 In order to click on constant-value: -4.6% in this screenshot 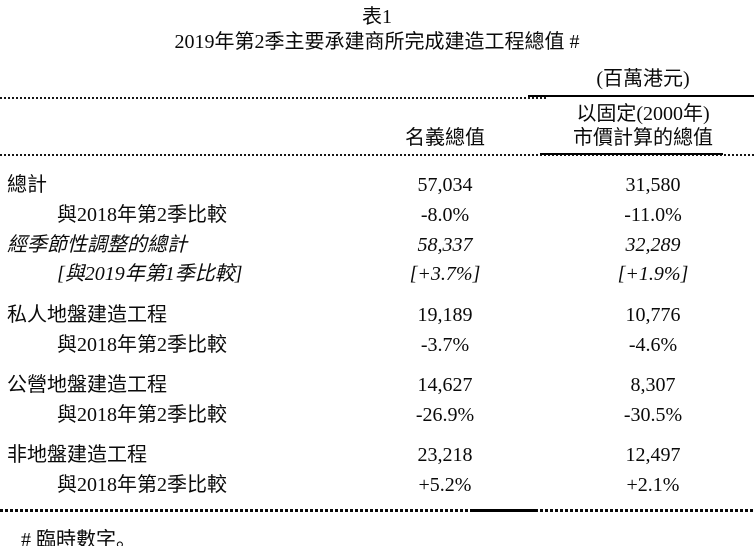, I will do `click(653, 345)`.